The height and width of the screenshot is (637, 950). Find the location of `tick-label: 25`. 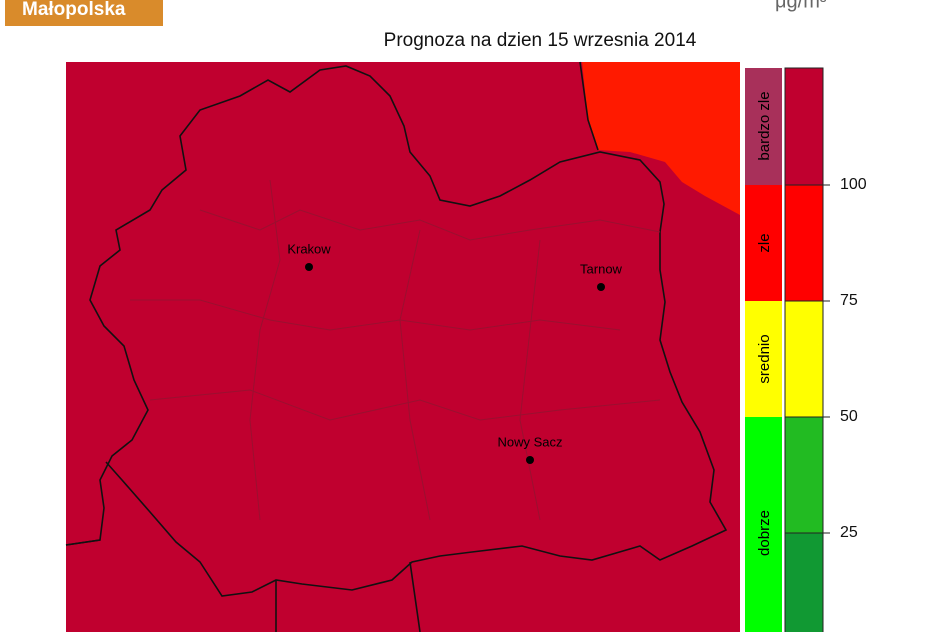

tick-label: 25 is located at coordinates (849, 532).